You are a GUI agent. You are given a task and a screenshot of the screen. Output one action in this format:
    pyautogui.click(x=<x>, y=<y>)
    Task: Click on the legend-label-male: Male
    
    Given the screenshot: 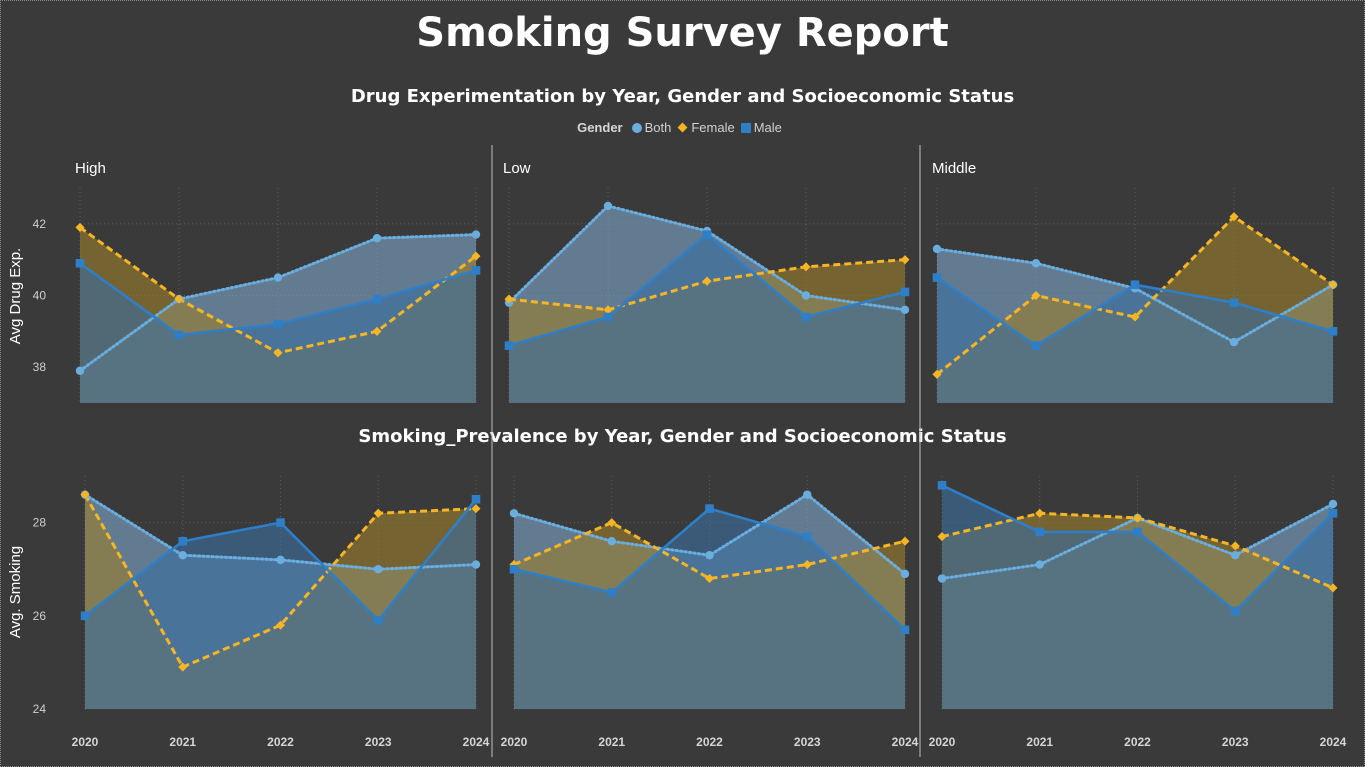 What is the action you would take?
    pyautogui.click(x=767, y=127)
    